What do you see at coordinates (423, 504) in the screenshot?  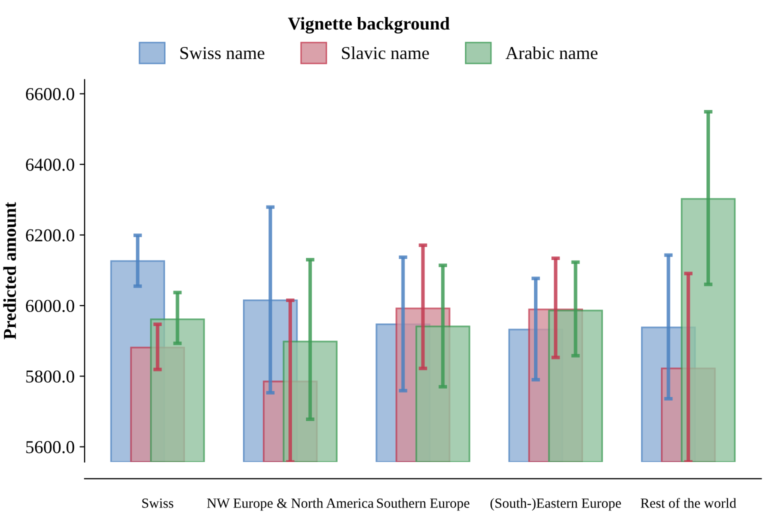 I see `x-tick-label: Southern Europe` at bounding box center [423, 504].